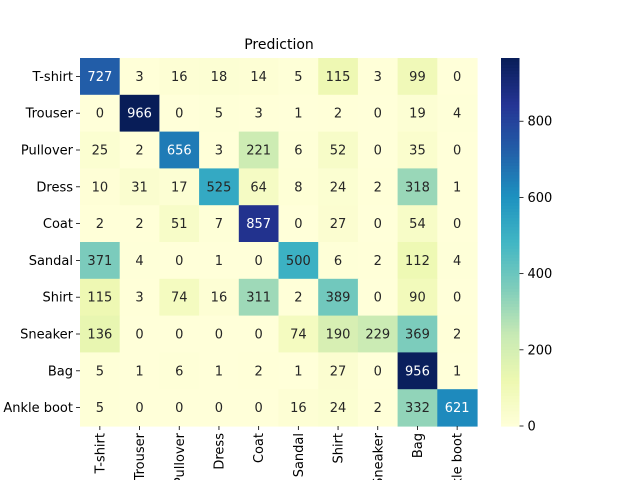 This screenshot has width=640, height=480. I want to click on chart-title: Prediction, so click(279, 45).